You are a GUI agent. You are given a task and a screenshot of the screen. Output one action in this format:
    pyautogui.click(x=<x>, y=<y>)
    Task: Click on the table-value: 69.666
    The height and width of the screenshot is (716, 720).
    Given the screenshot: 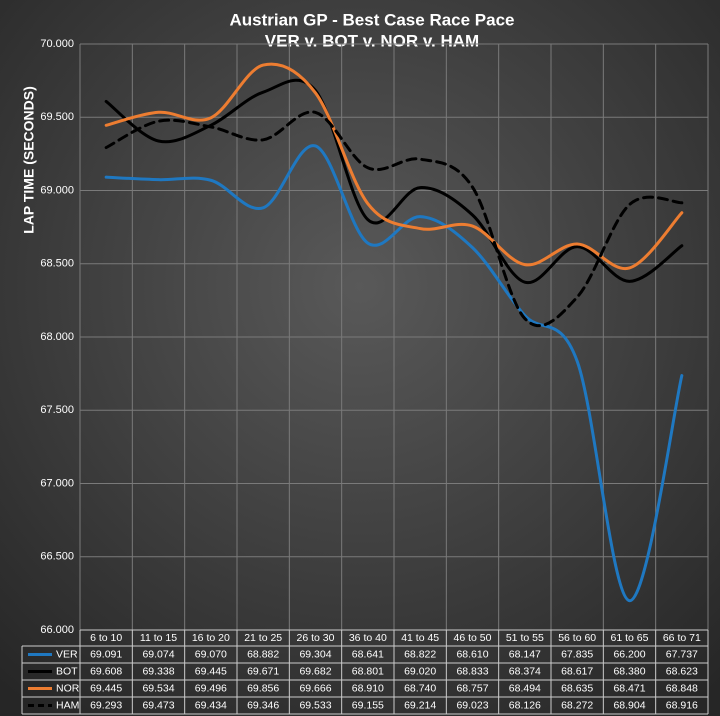 What is the action you would take?
    pyautogui.click(x=315, y=688)
    